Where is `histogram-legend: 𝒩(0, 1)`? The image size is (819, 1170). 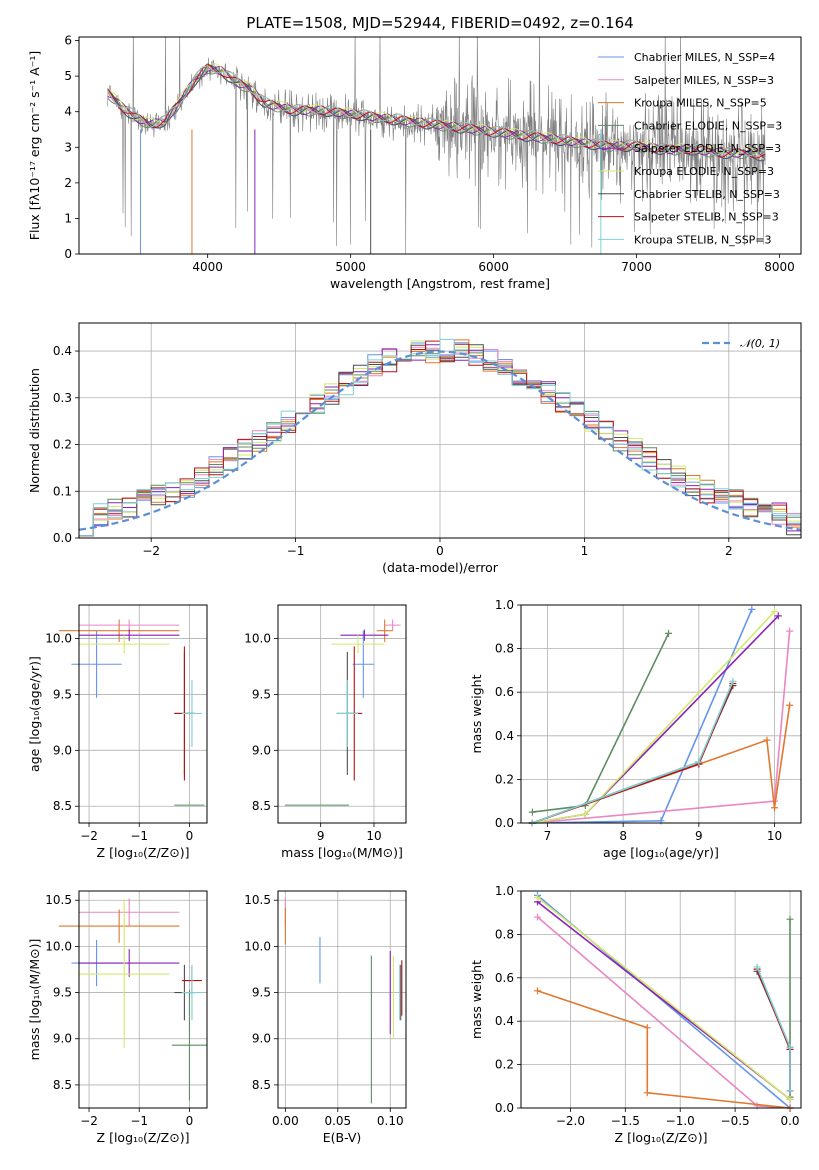 histogram-legend: 𝒩(0, 1) is located at coordinates (741, 343).